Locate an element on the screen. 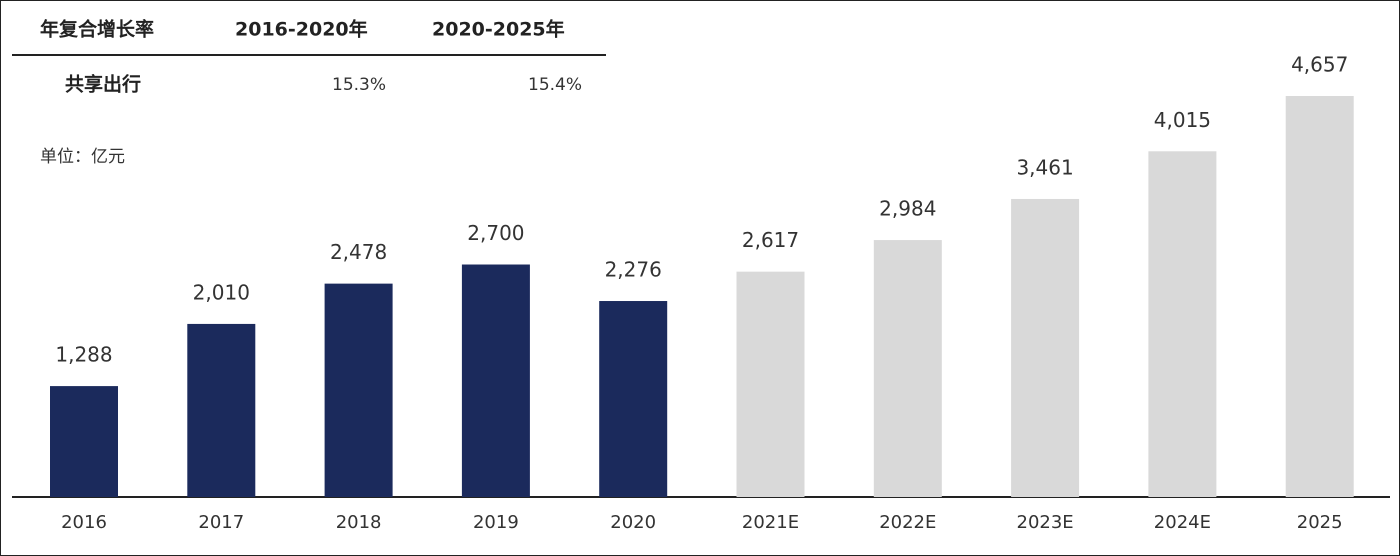 This screenshot has width=1400, height=556. x-tick-label: 2023E is located at coordinates (1045, 522).